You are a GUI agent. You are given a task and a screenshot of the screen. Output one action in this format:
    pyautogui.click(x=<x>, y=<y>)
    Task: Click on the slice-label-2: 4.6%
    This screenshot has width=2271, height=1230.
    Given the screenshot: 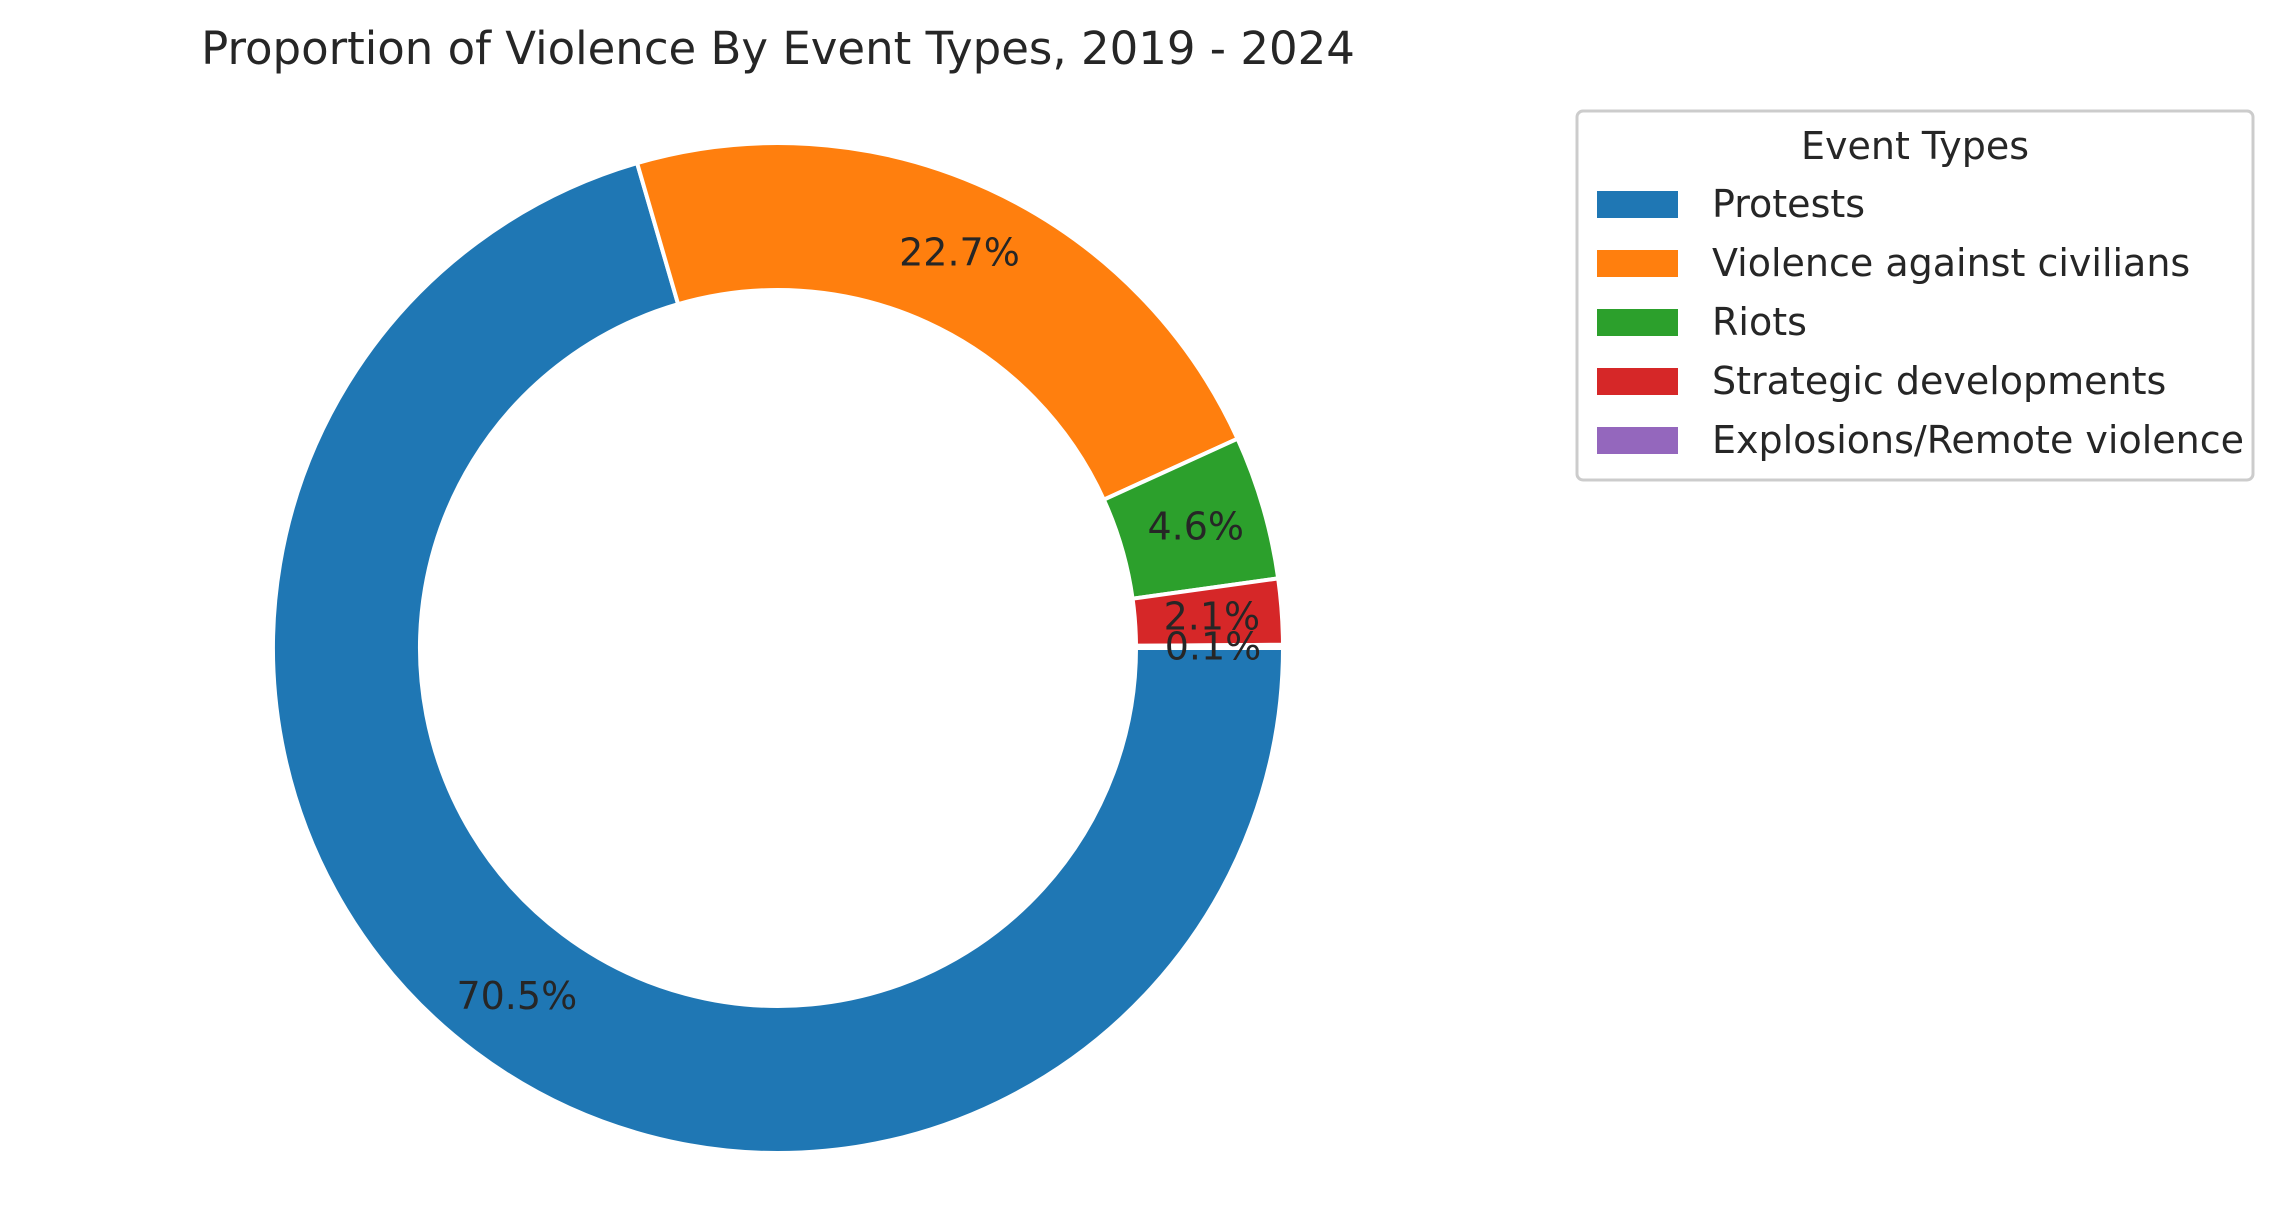 What is the action you would take?
    pyautogui.click(x=1195, y=527)
    